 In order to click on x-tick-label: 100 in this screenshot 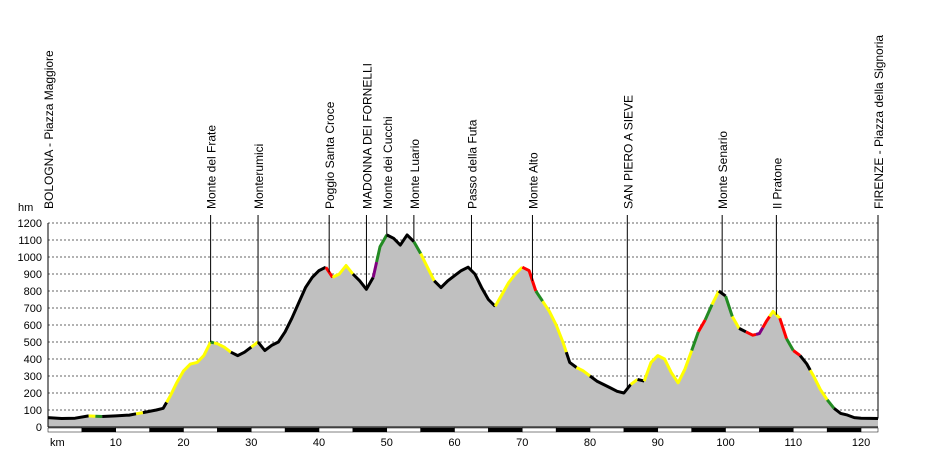, I will do `click(725, 443)`.